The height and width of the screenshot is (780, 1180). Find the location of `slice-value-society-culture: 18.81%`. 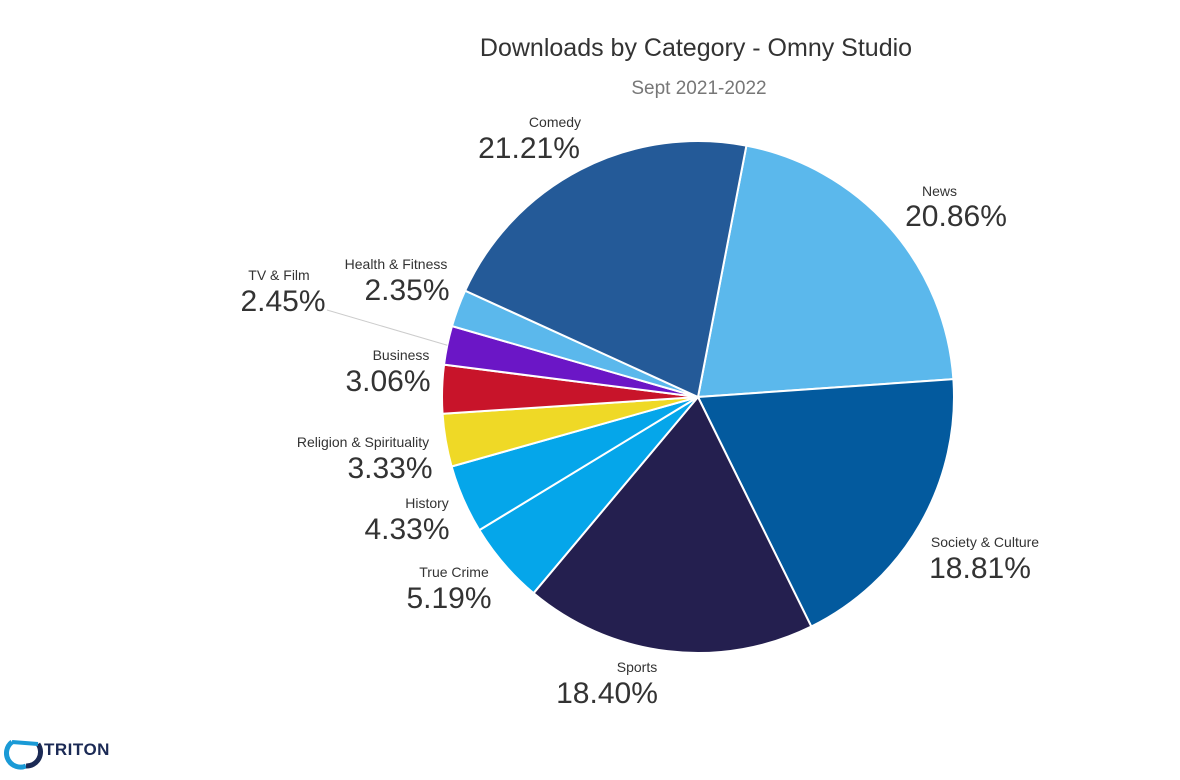

slice-value-society-culture: 18.81% is located at coordinates (980, 568).